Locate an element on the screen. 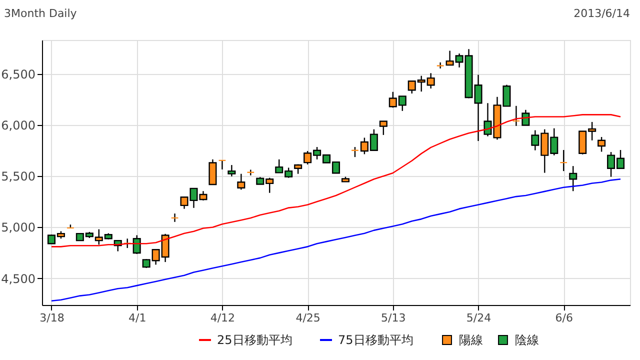 This screenshot has width=640, height=360. y-tick-label: 6,000 is located at coordinates (18, 125).